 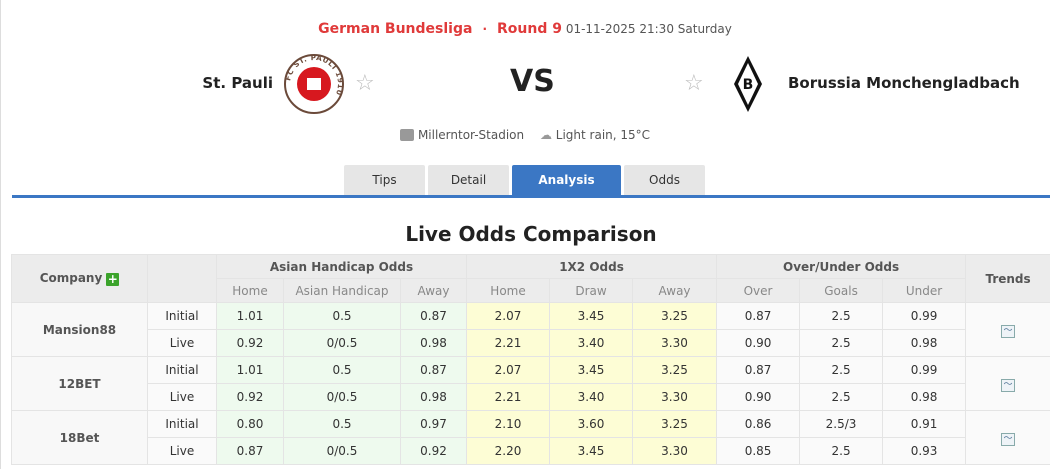 What do you see at coordinates (365, 83) in the screenshot?
I see `home-favorite-star-icon: ☆` at bounding box center [365, 83].